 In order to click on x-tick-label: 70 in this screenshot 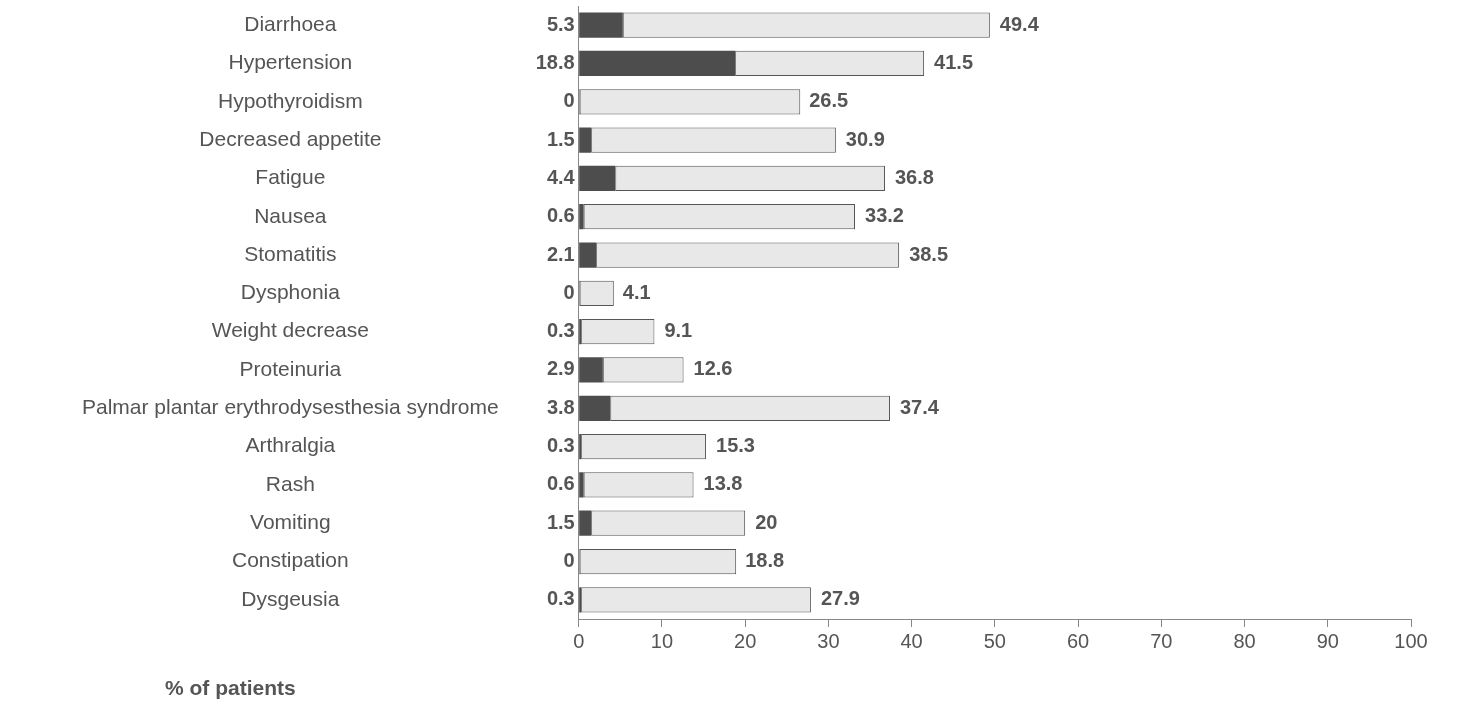, I will do `click(1161, 640)`.